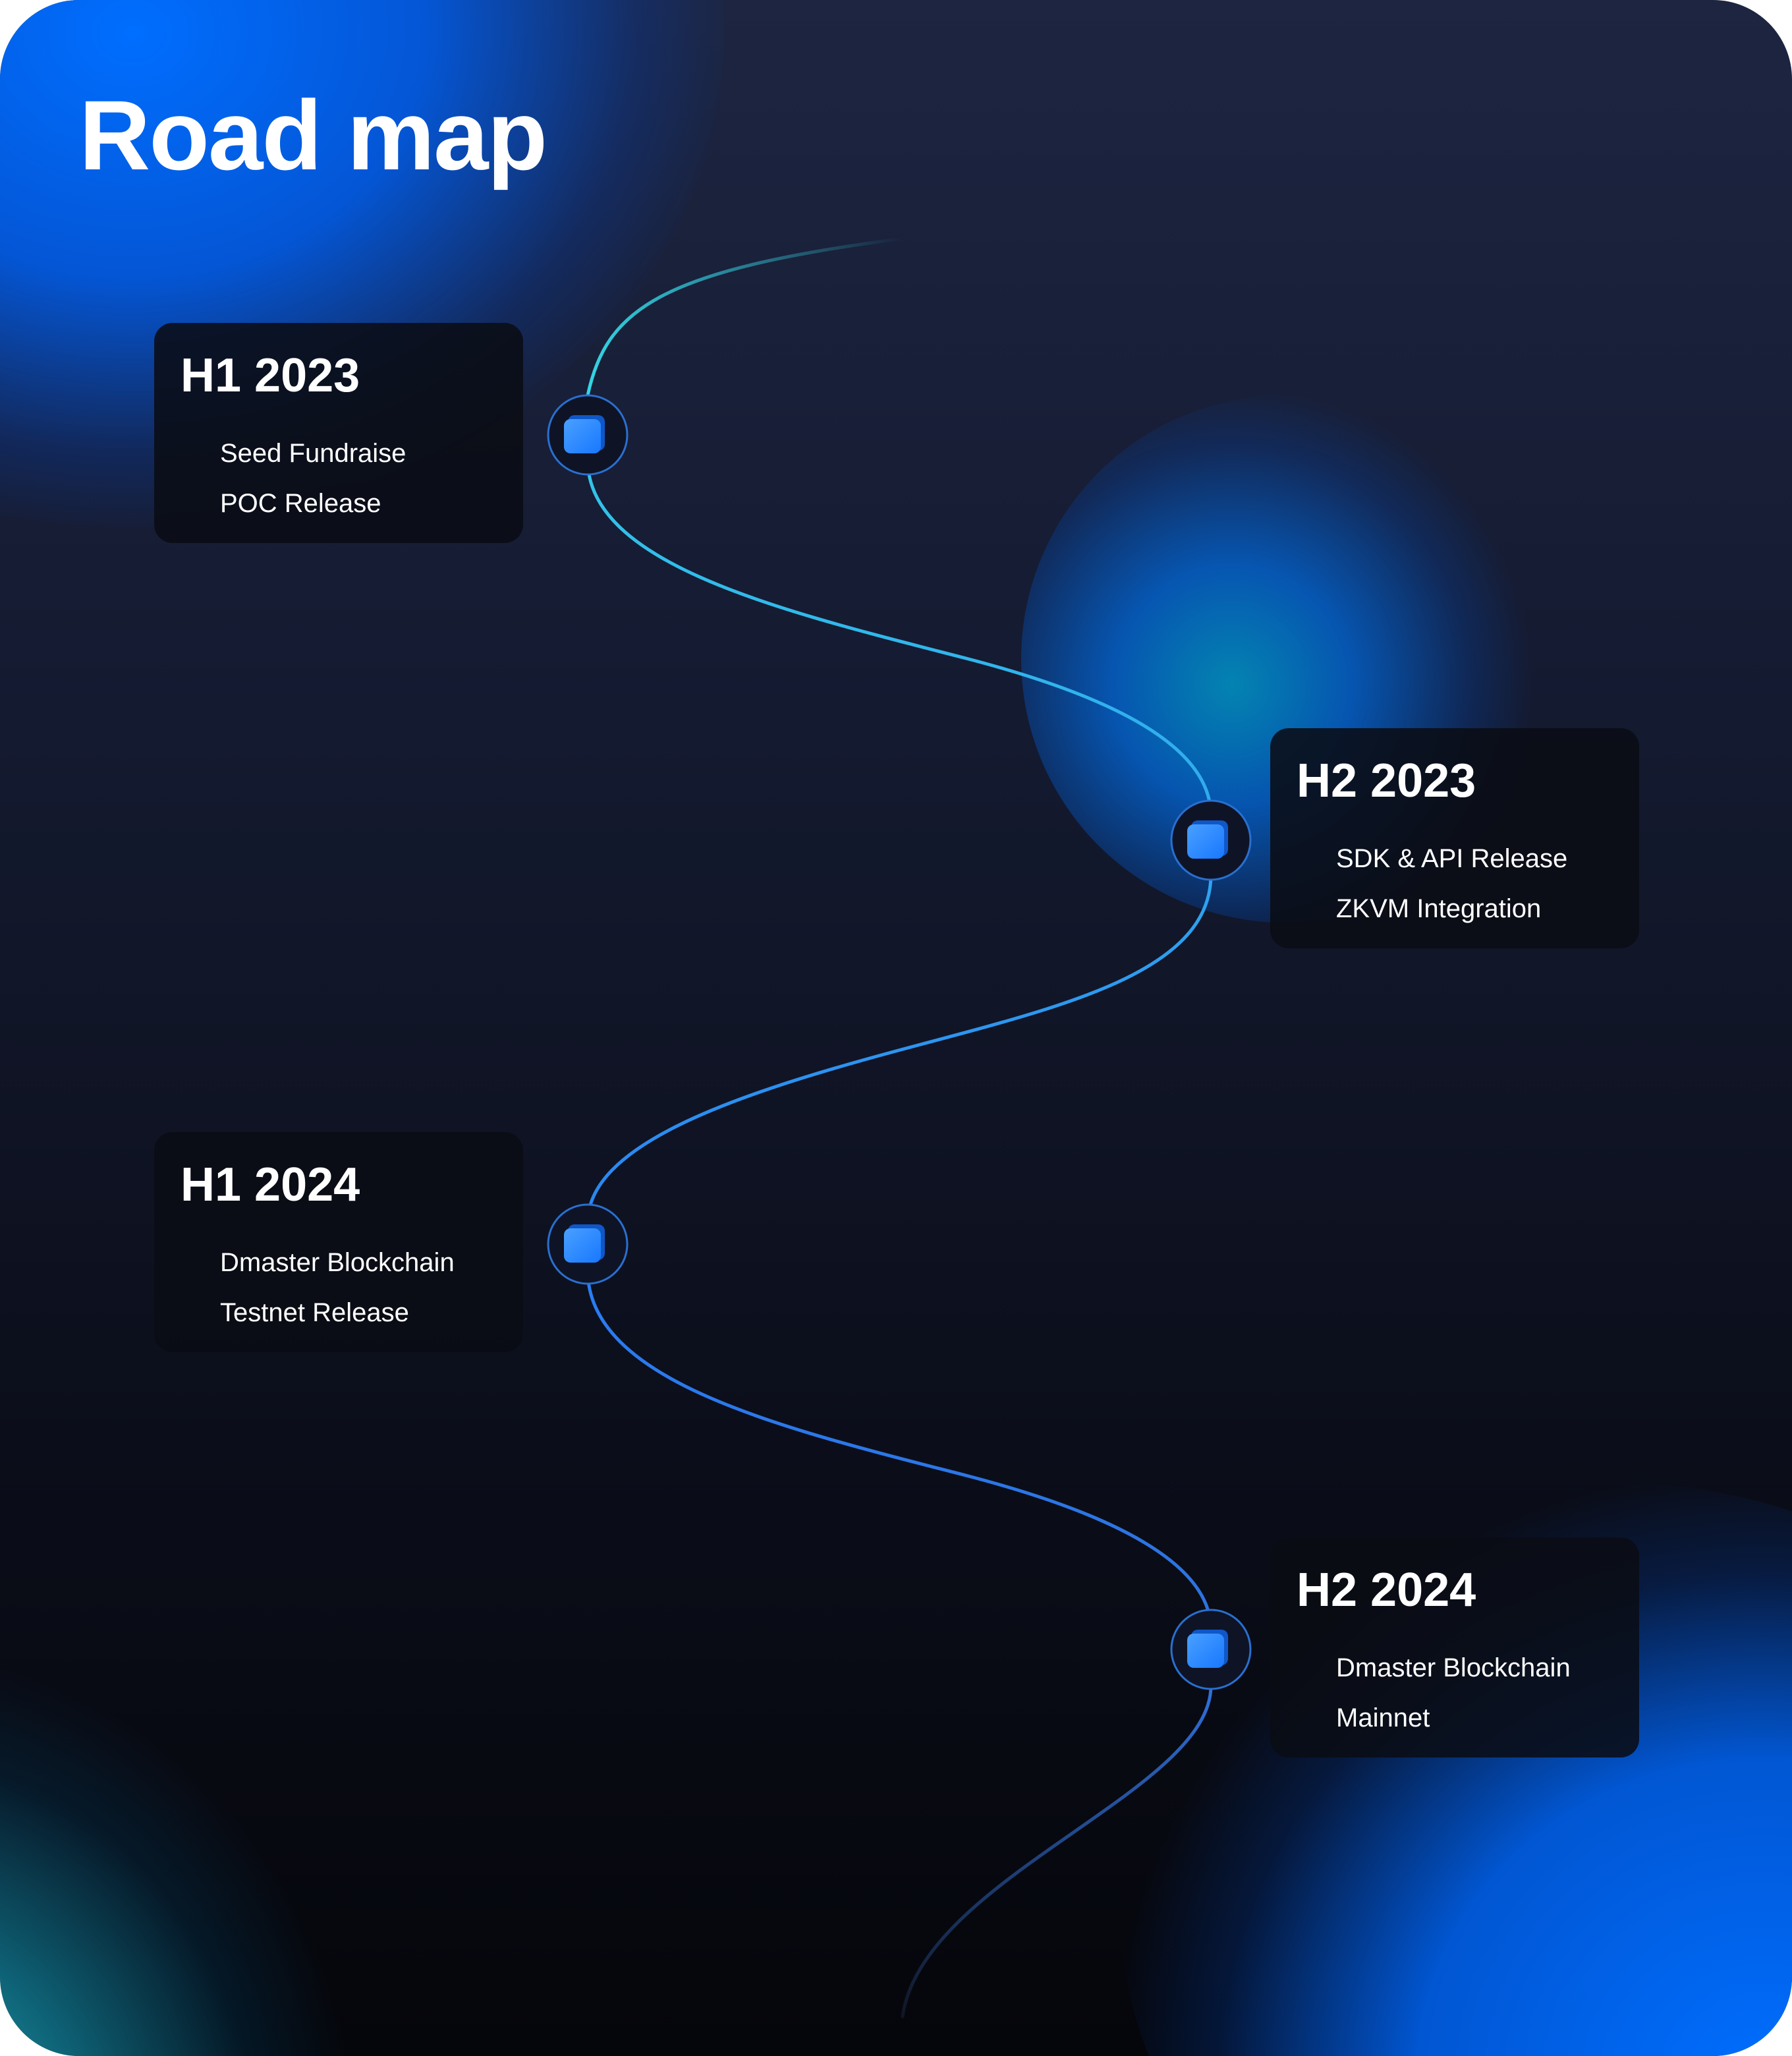 Image resolution: width=1792 pixels, height=2056 pixels. I want to click on milestone-period: H1 2023, so click(270, 375).